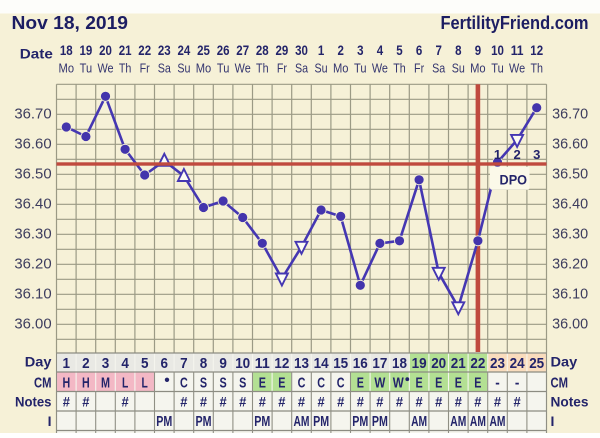 The height and width of the screenshot is (438, 600). I want to click on svg-text: 12, so click(536, 50).